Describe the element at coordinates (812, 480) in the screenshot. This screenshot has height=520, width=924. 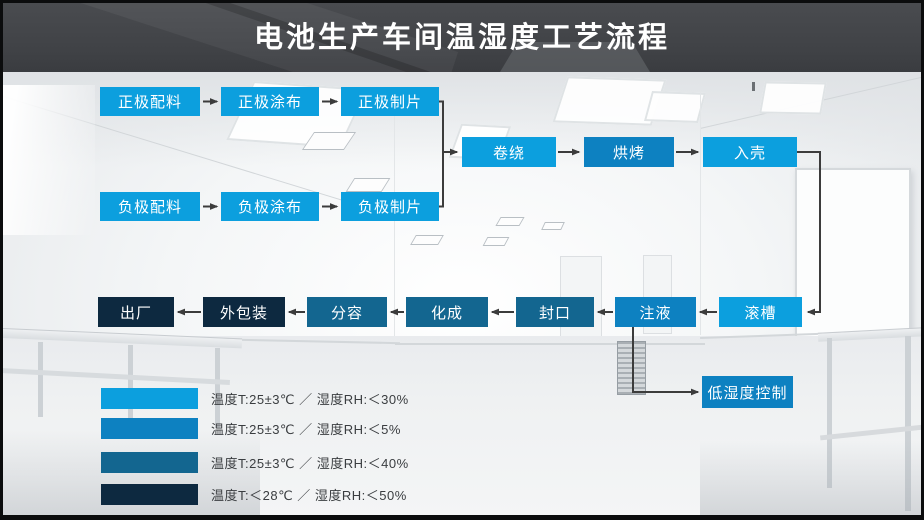
I see `bg-floor-shade-right` at that location.